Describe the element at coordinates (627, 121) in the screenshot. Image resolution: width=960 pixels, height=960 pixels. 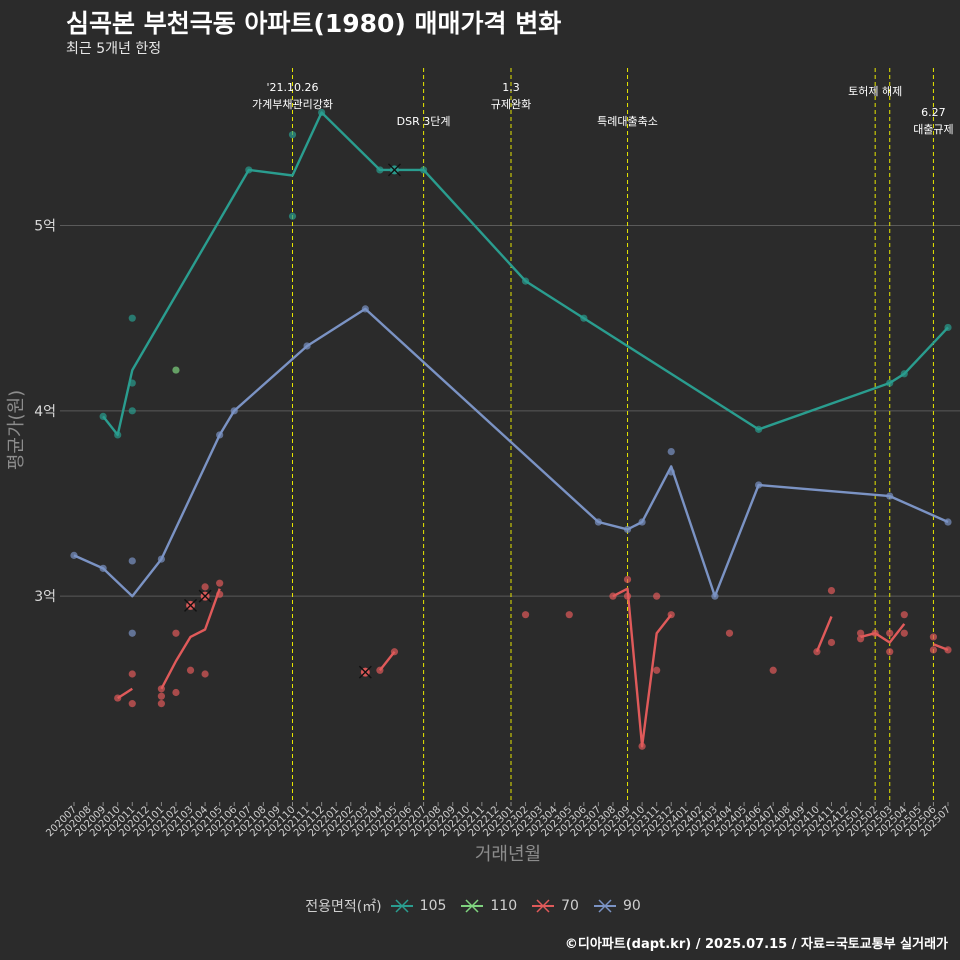
I see `event-annotation-text: 특례대출축소` at that location.